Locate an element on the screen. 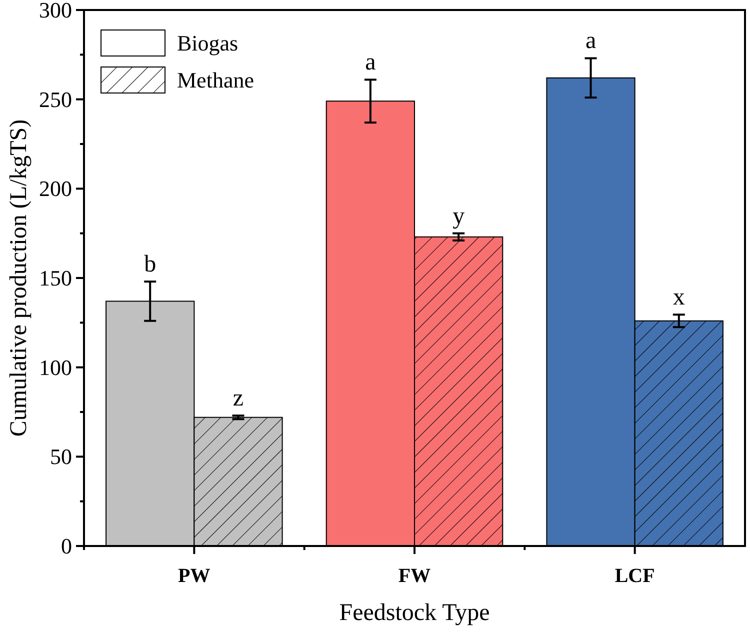 Image resolution: width=750 pixels, height=632 pixels. legend-label: Biogas is located at coordinates (207, 43).